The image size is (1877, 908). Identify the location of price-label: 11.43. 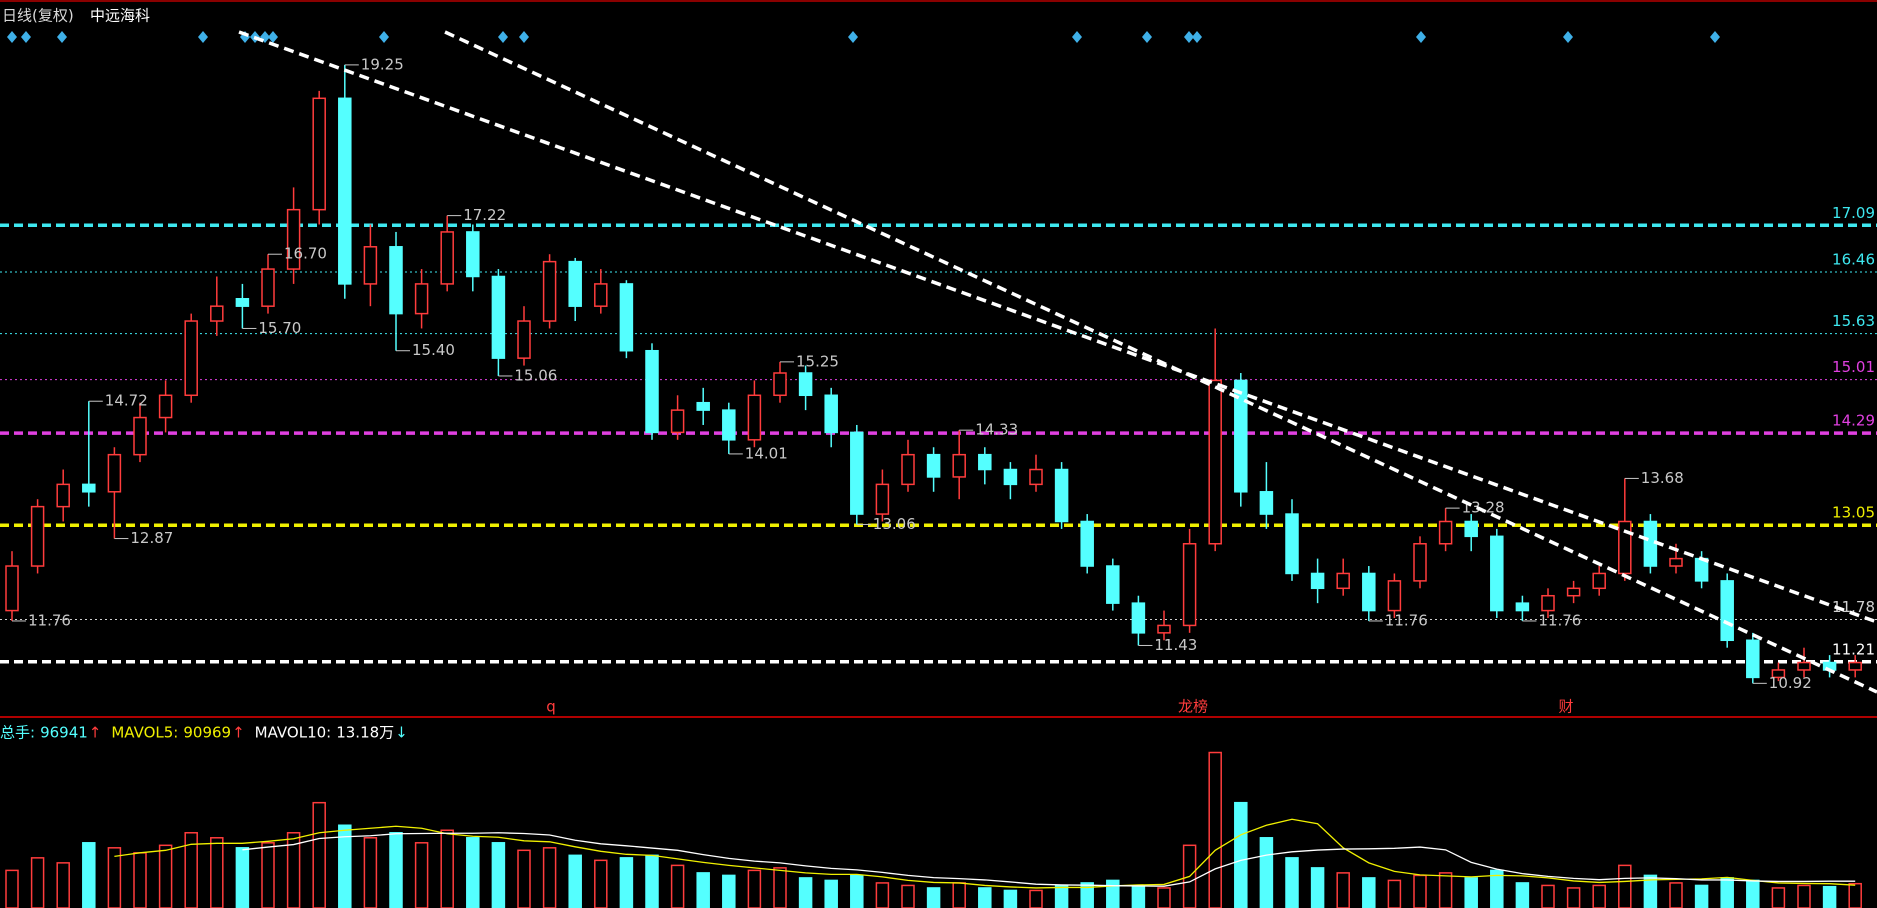
(1175, 645).